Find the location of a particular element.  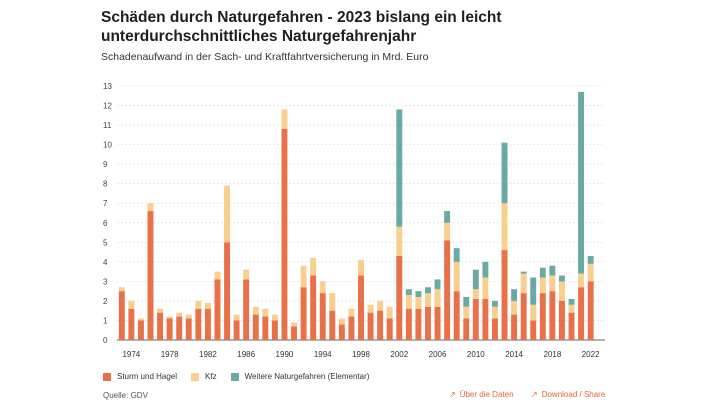

x-tick-label: 1998 is located at coordinates (361, 354).